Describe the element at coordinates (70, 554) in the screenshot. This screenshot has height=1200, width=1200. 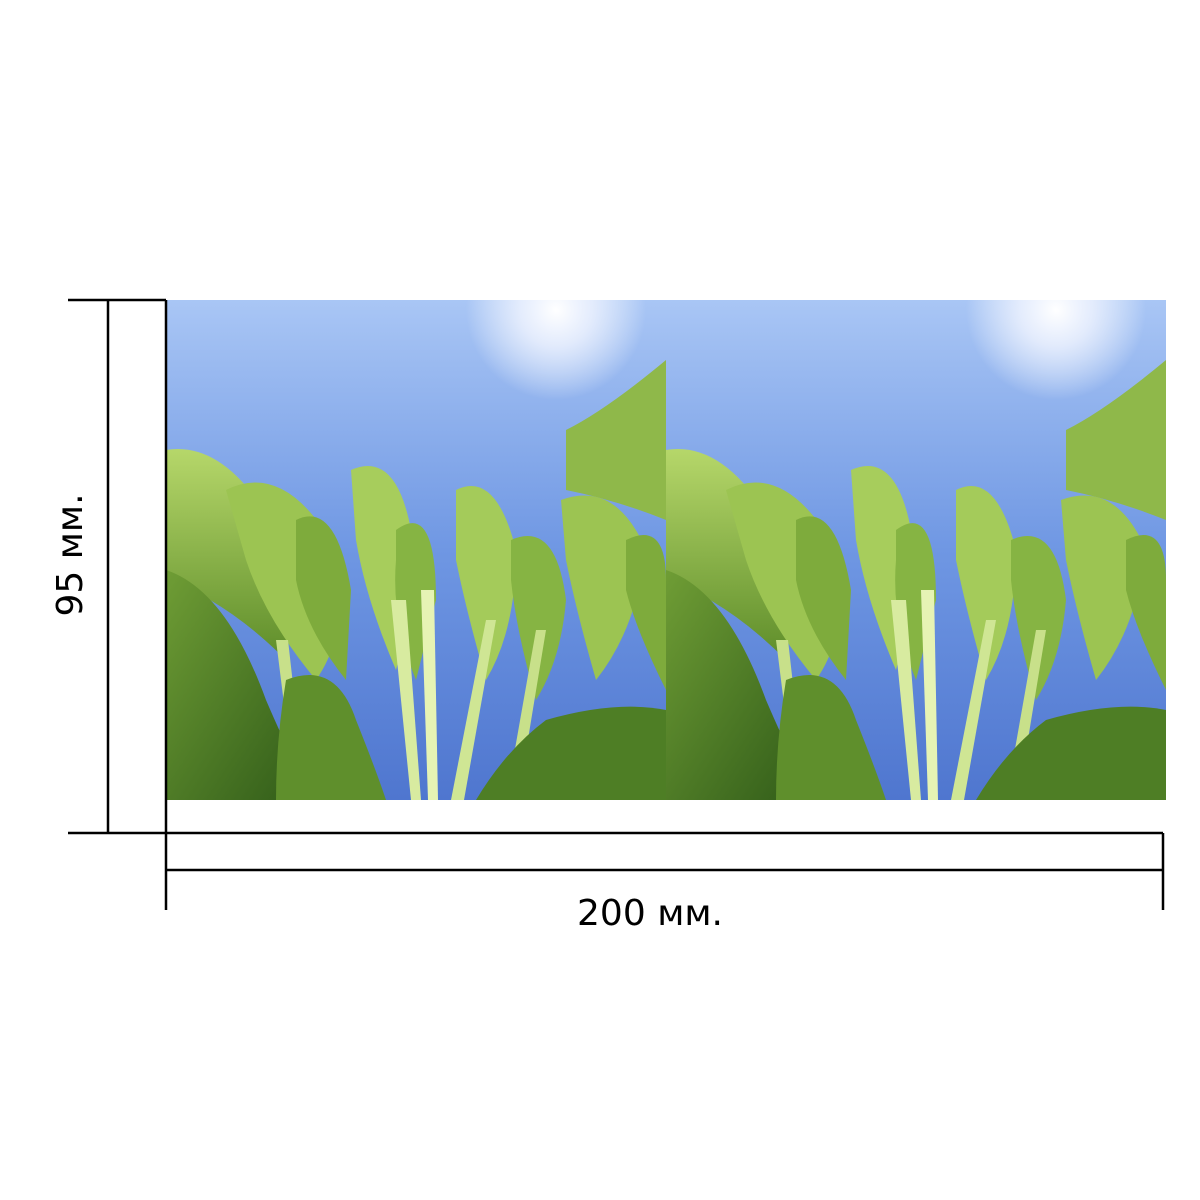
I see `height-label: 95 мм.` at that location.